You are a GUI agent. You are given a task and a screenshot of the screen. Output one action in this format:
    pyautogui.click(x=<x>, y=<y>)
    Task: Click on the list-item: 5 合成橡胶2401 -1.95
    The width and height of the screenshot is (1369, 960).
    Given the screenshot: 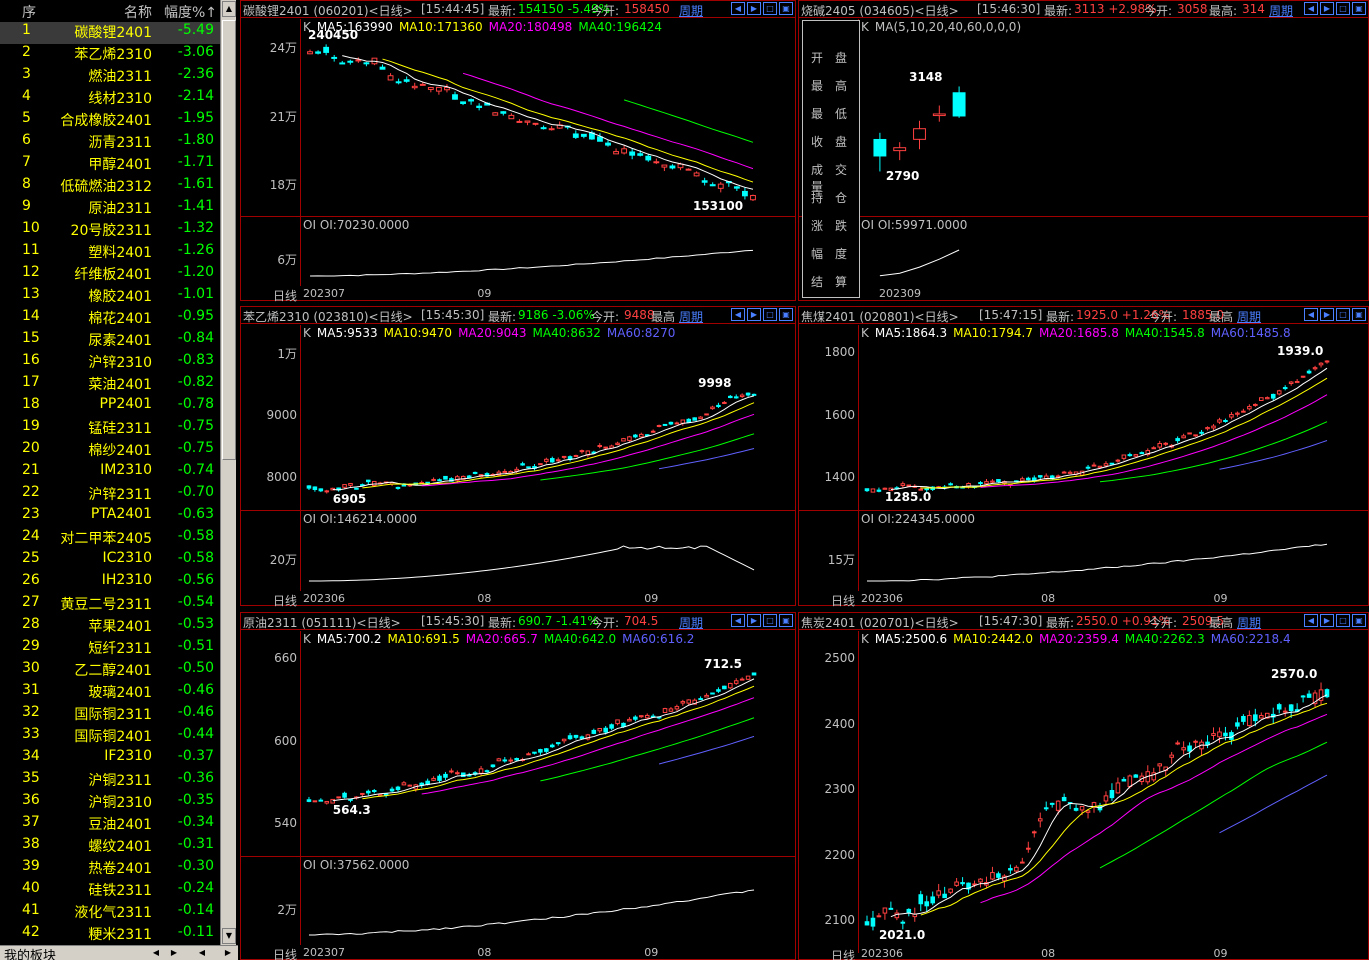 What is the action you would take?
    pyautogui.click(x=110, y=121)
    